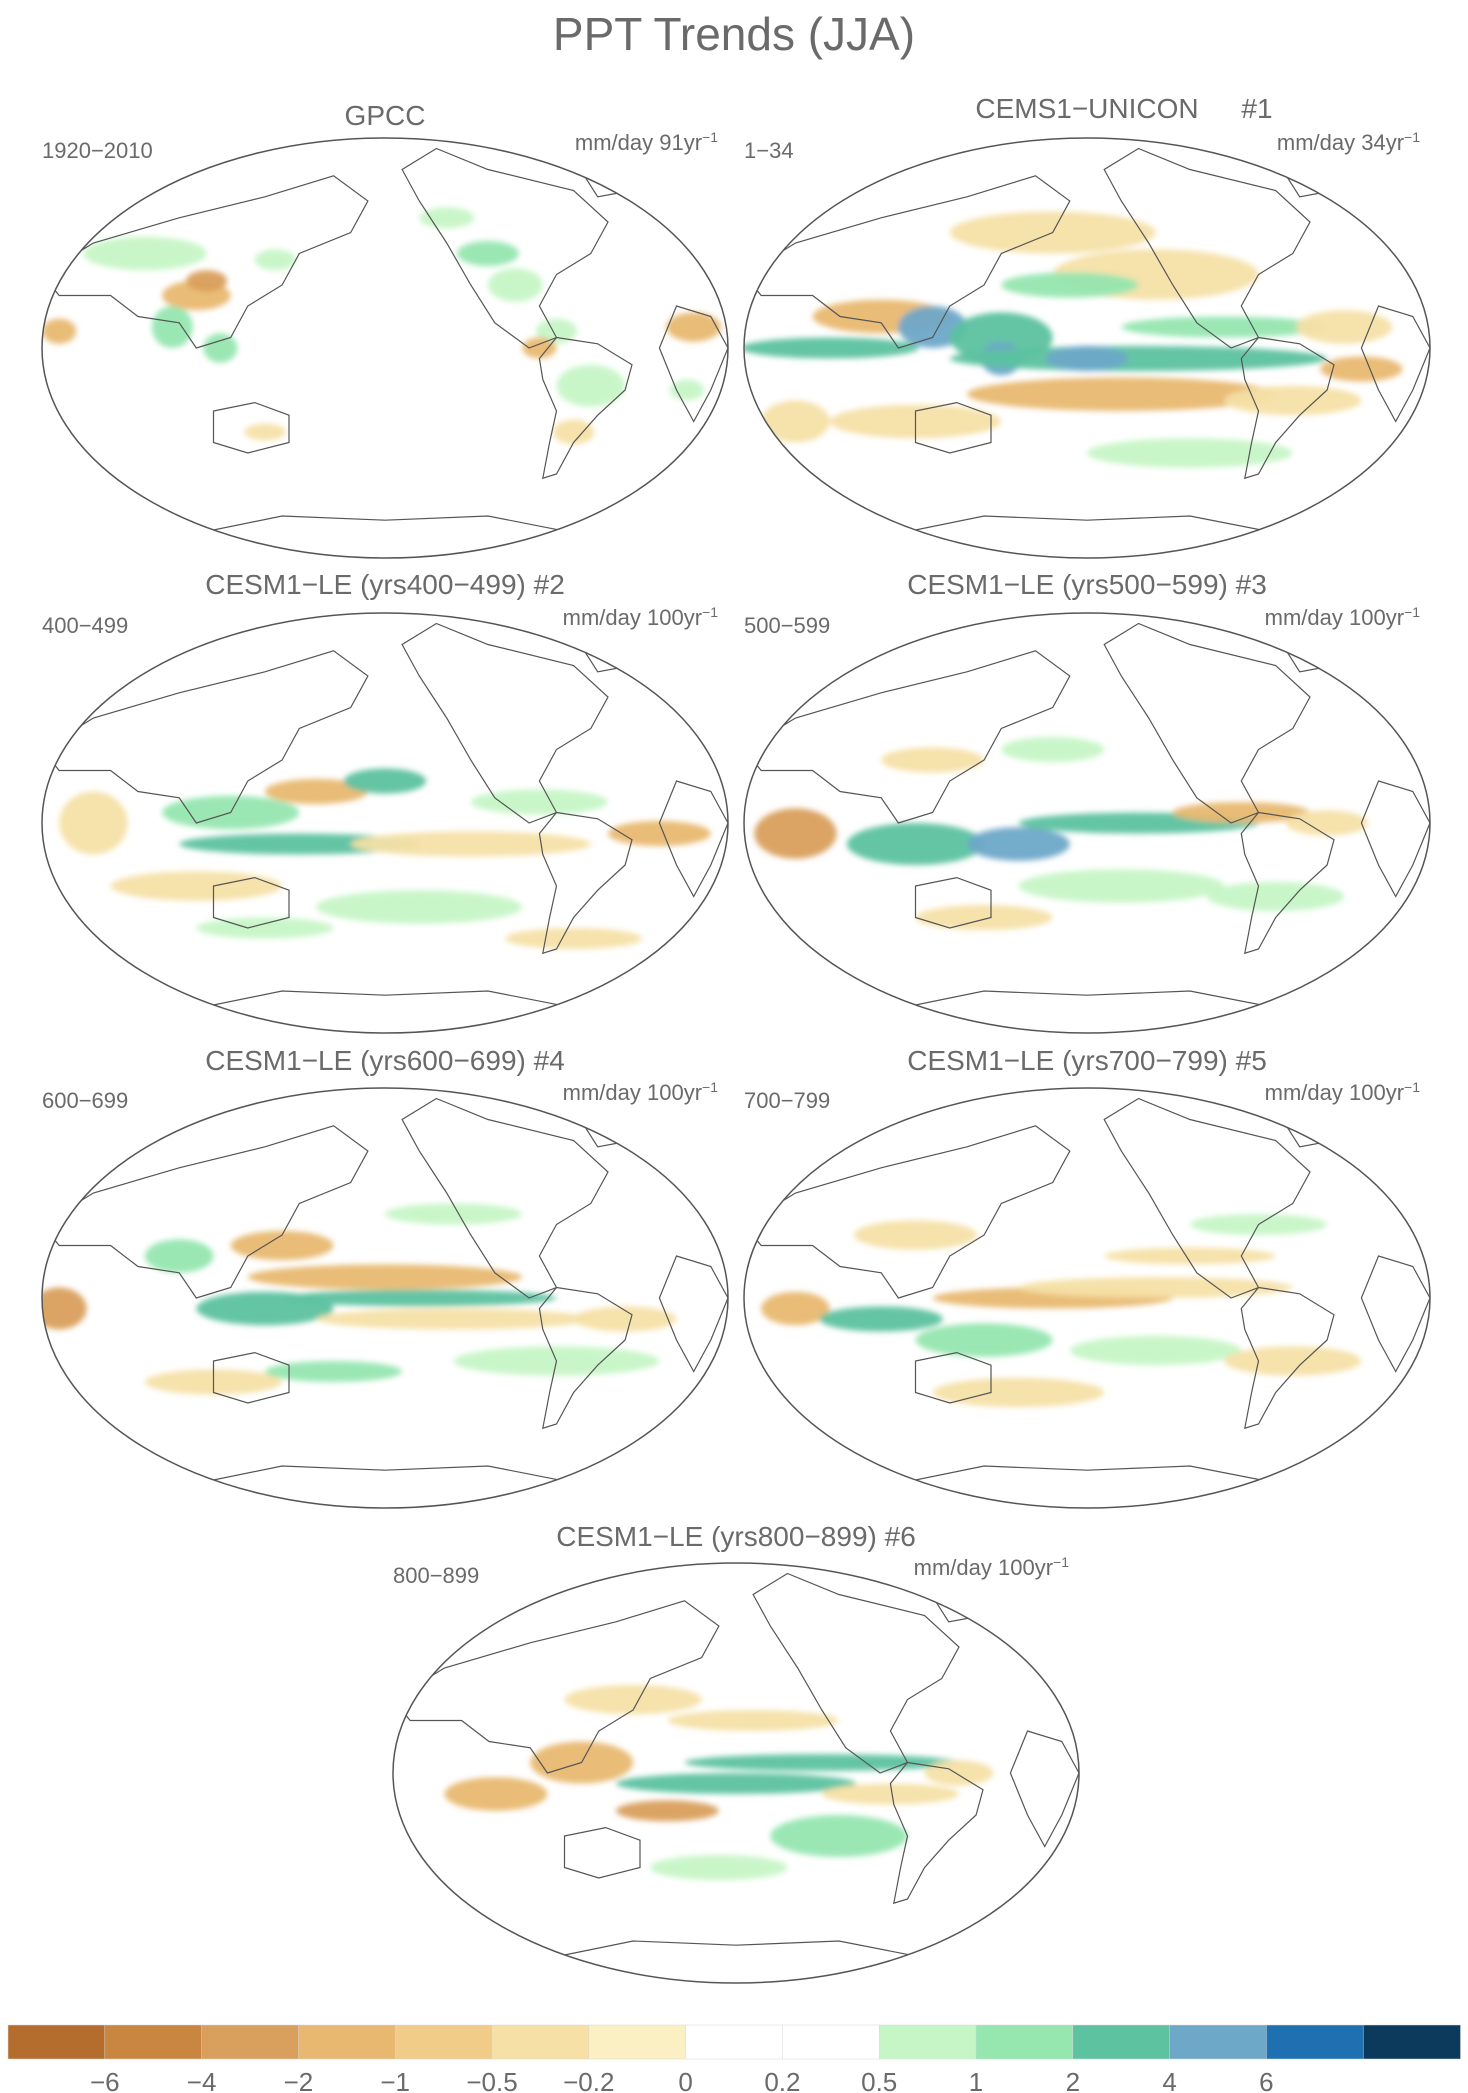 This screenshot has height=2093, width=1468. What do you see at coordinates (385, 342) in the screenshot?
I see `coastlines` at bounding box center [385, 342].